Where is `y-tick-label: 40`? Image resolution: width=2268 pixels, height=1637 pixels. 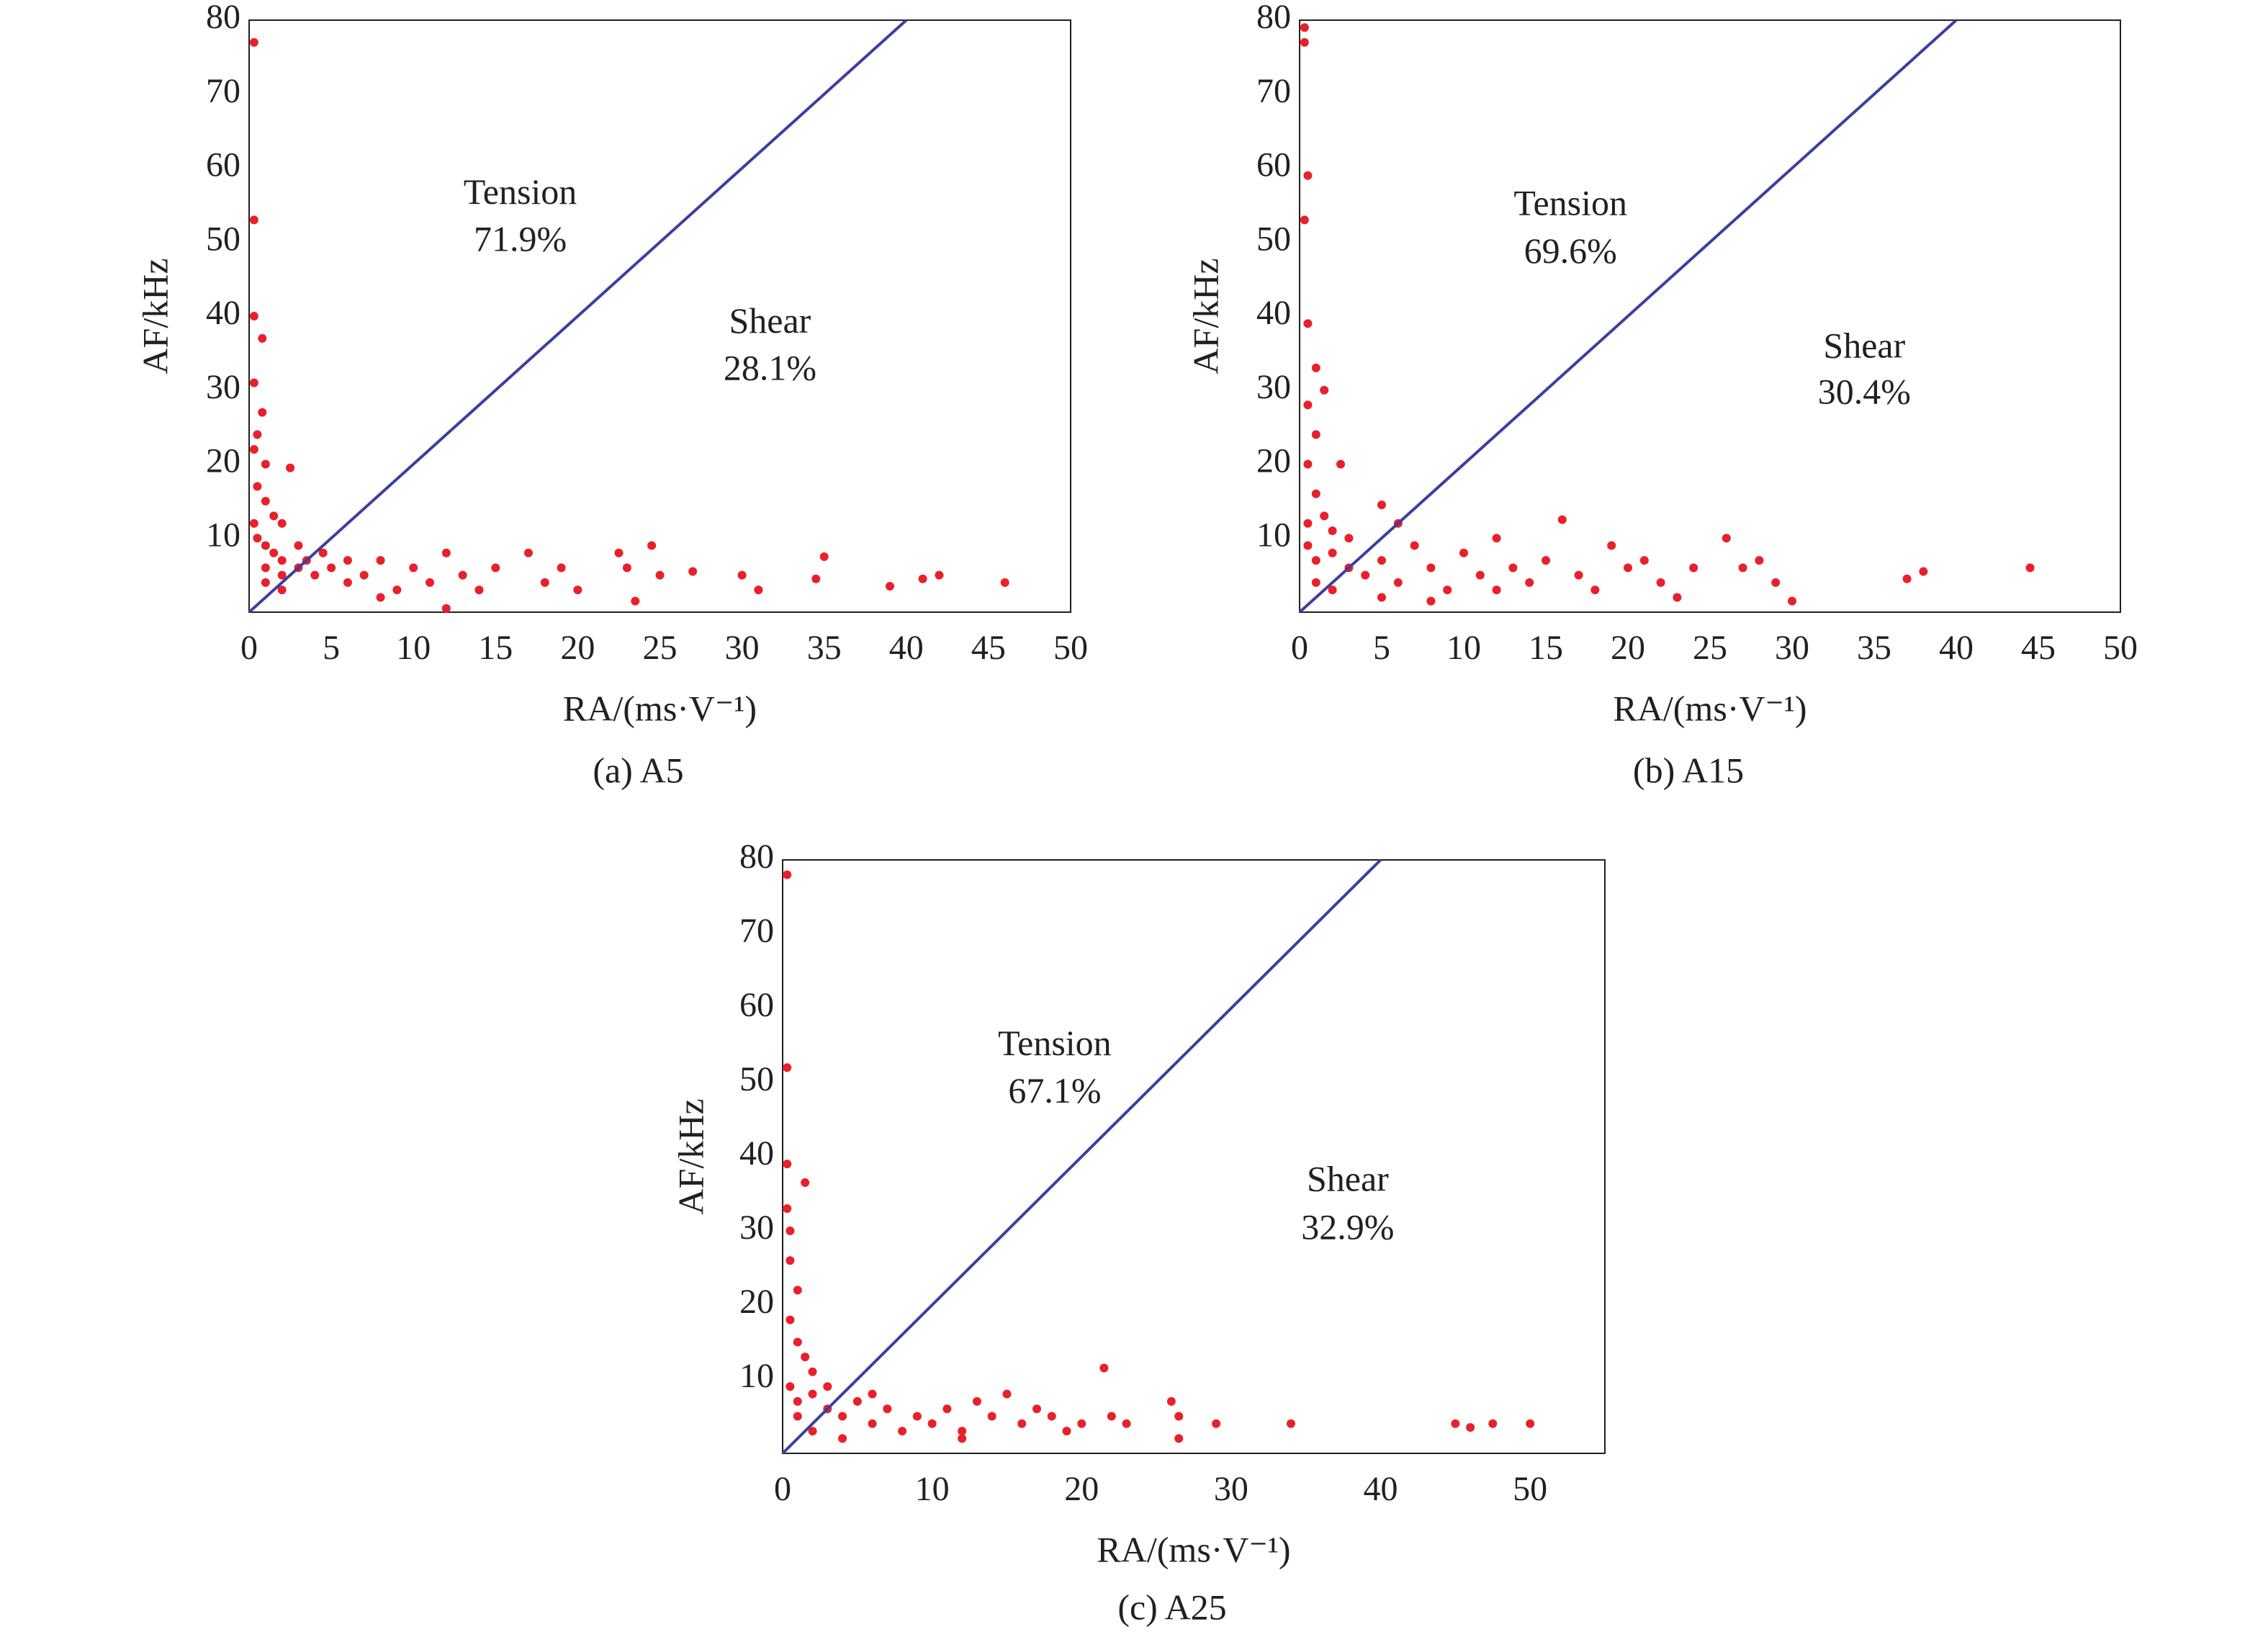
y-tick-label: 40 is located at coordinates (756, 1153).